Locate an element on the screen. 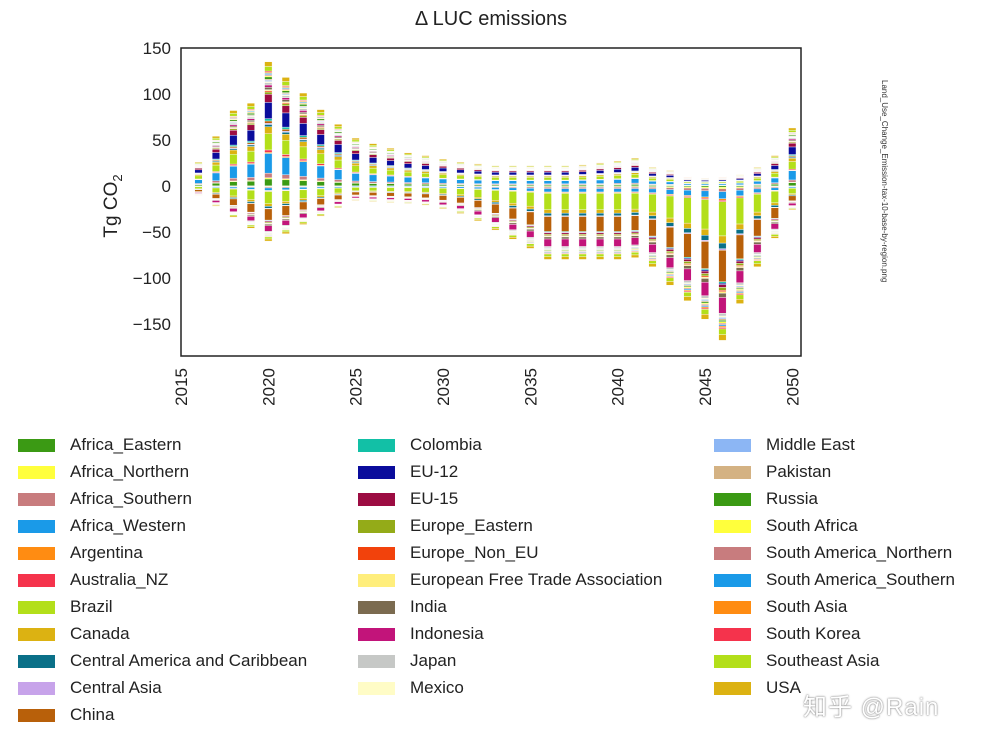 The width and height of the screenshot is (983, 742). legend-label: EU-15 is located at coordinates (434, 498).